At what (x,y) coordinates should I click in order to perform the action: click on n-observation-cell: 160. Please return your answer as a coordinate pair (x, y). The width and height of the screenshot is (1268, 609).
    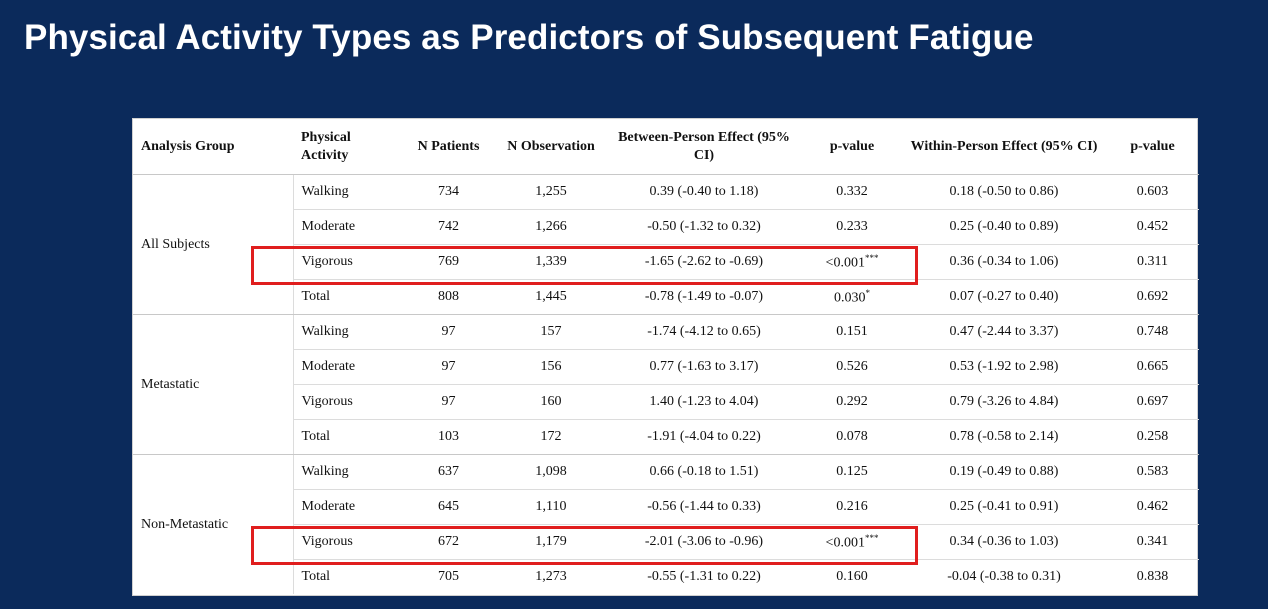
    Looking at the image, I should click on (551, 402).